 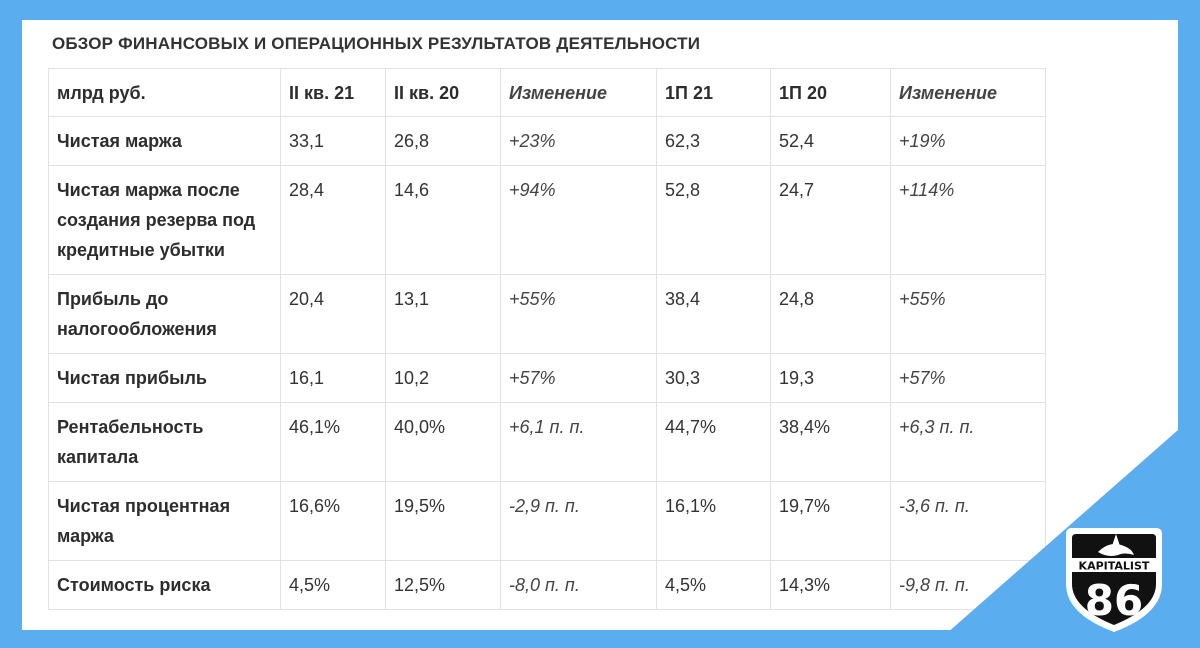 I want to click on header-cell: млрд руб., so click(x=164, y=92).